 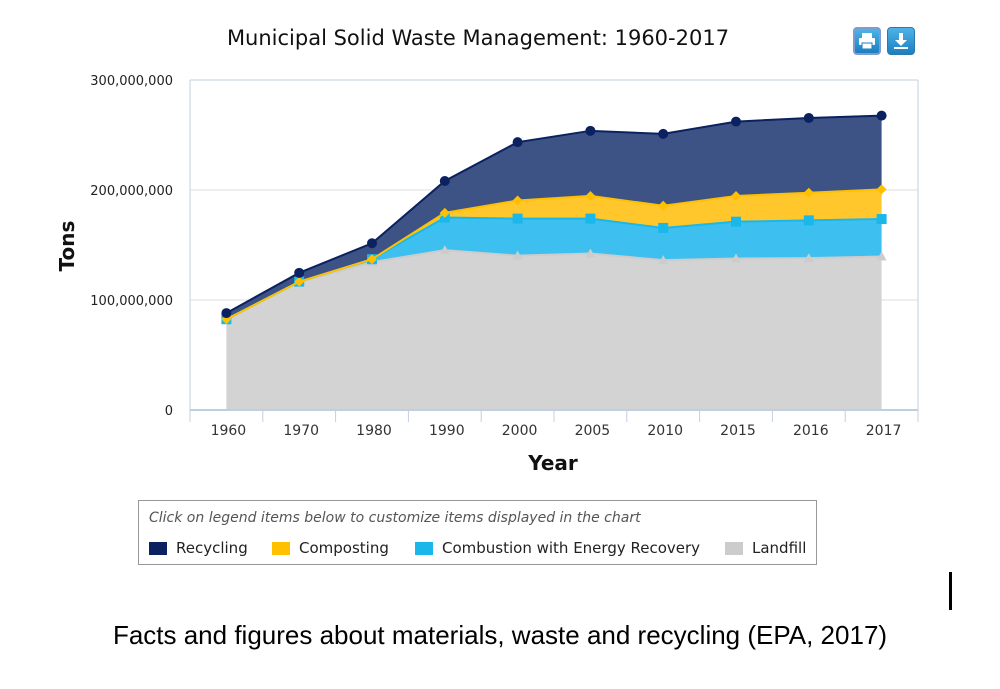 What do you see at coordinates (950, 591) in the screenshot?
I see `text-cursor` at bounding box center [950, 591].